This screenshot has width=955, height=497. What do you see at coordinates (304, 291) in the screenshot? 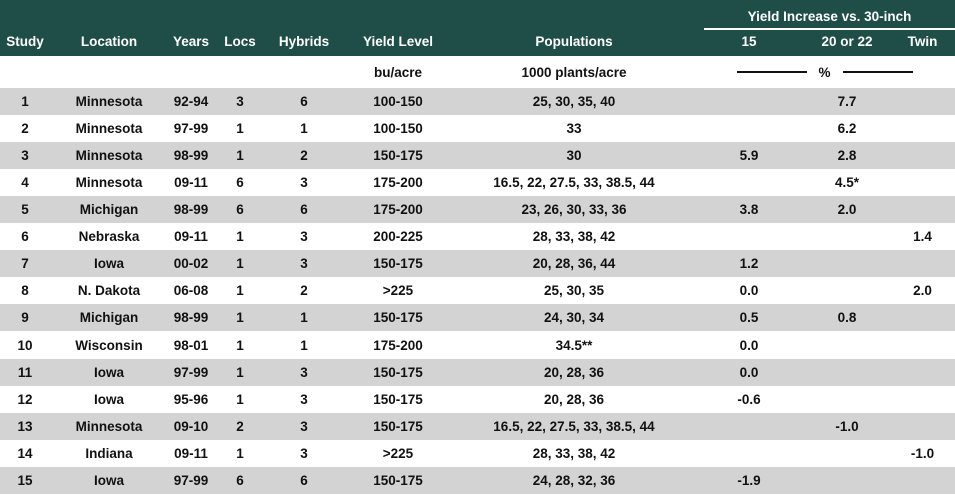
I see `cell-hybrids: 2` at bounding box center [304, 291].